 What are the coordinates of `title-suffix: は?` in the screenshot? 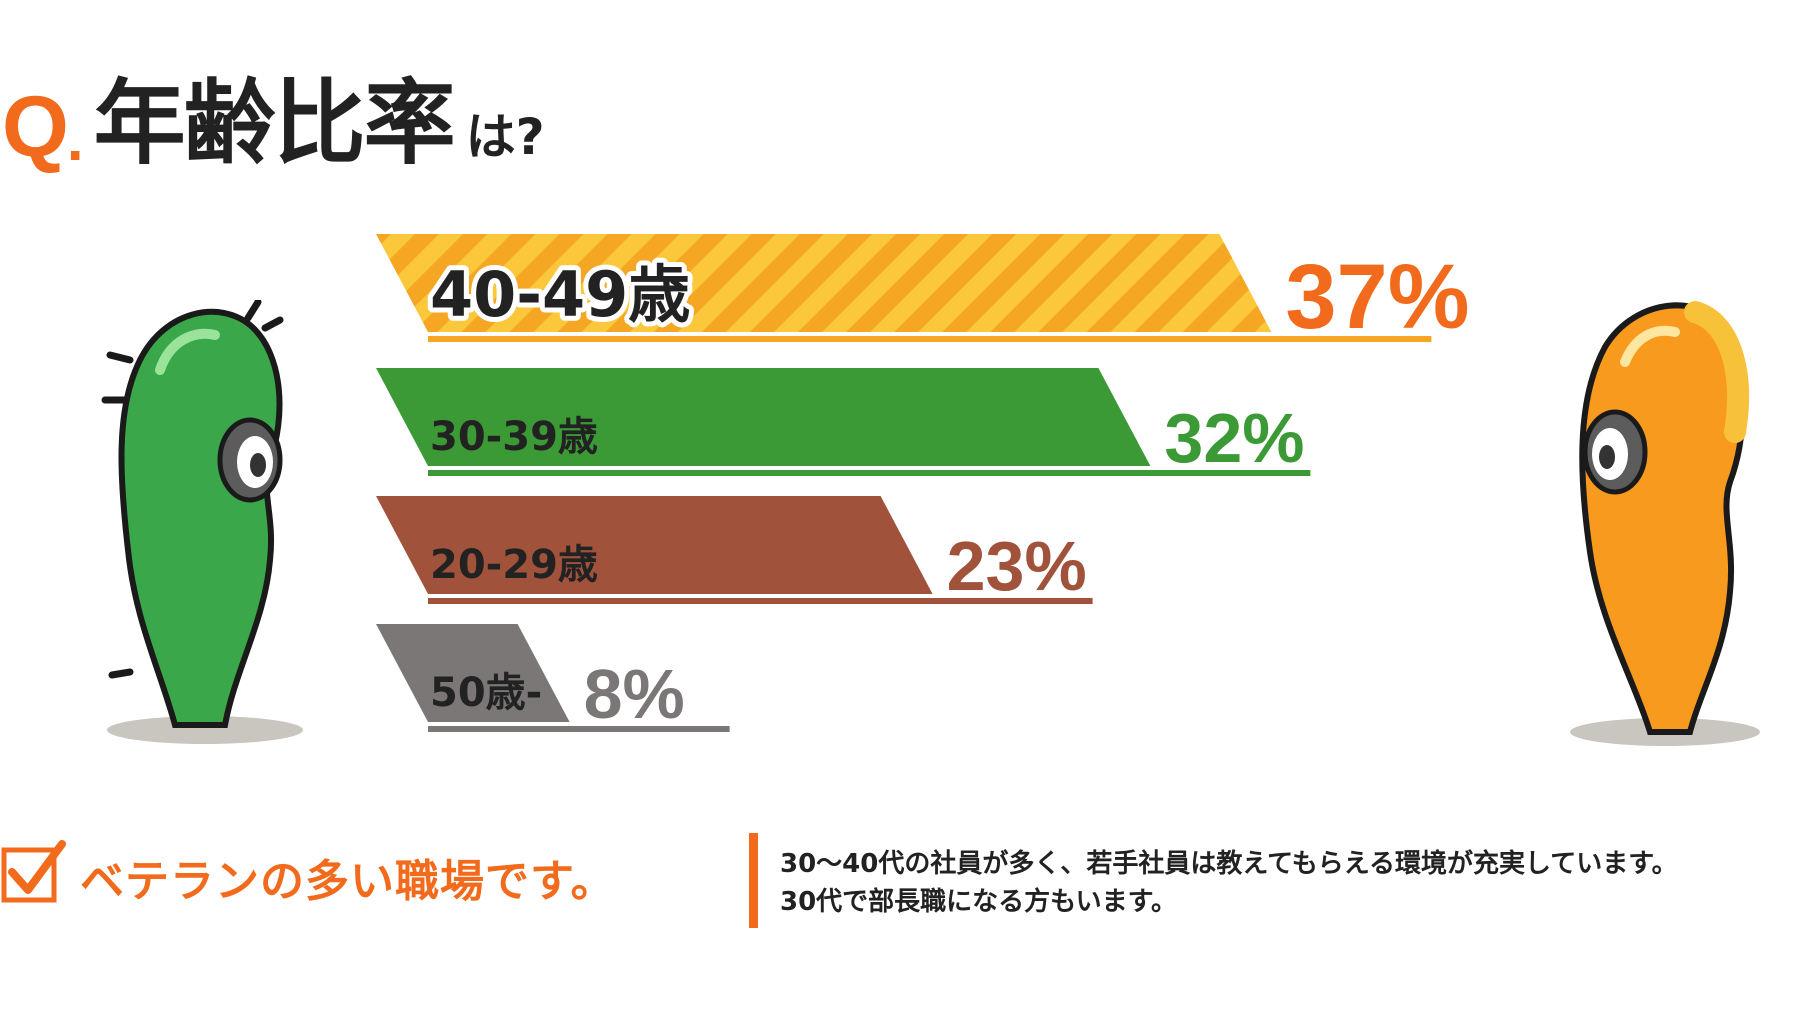 It's located at (505, 137).